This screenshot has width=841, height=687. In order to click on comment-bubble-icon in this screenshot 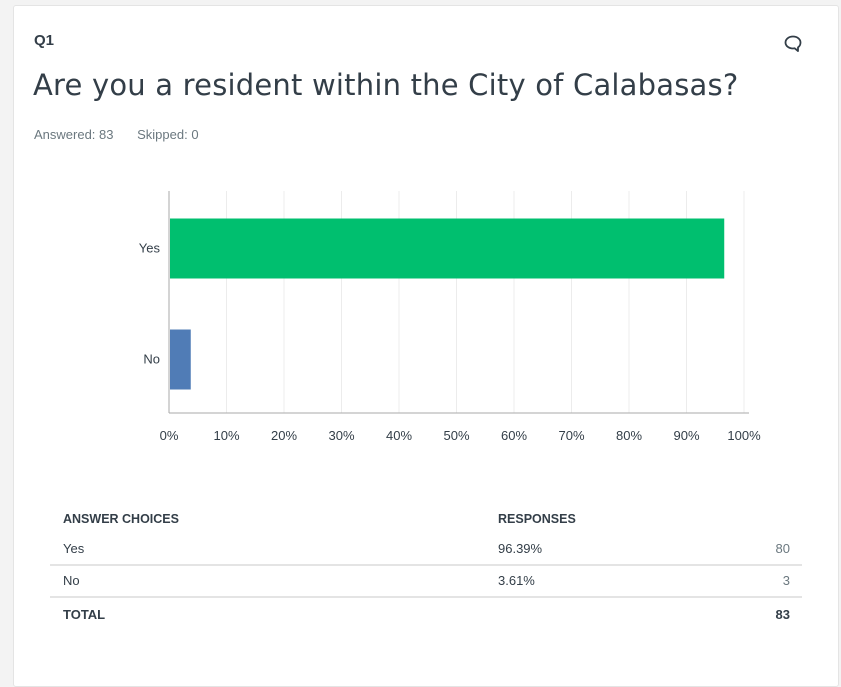, I will do `click(793, 44)`.